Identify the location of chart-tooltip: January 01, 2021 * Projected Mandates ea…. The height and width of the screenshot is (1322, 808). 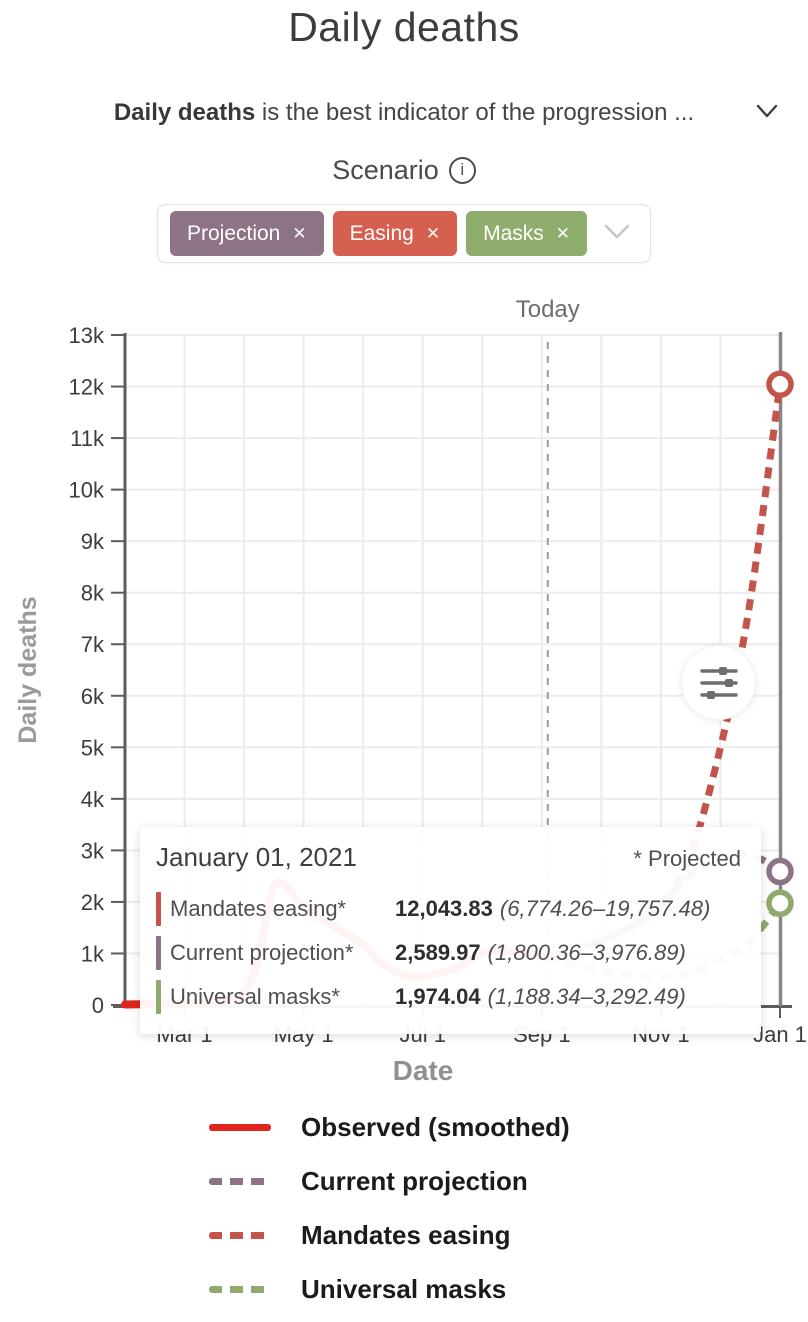
(450, 930).